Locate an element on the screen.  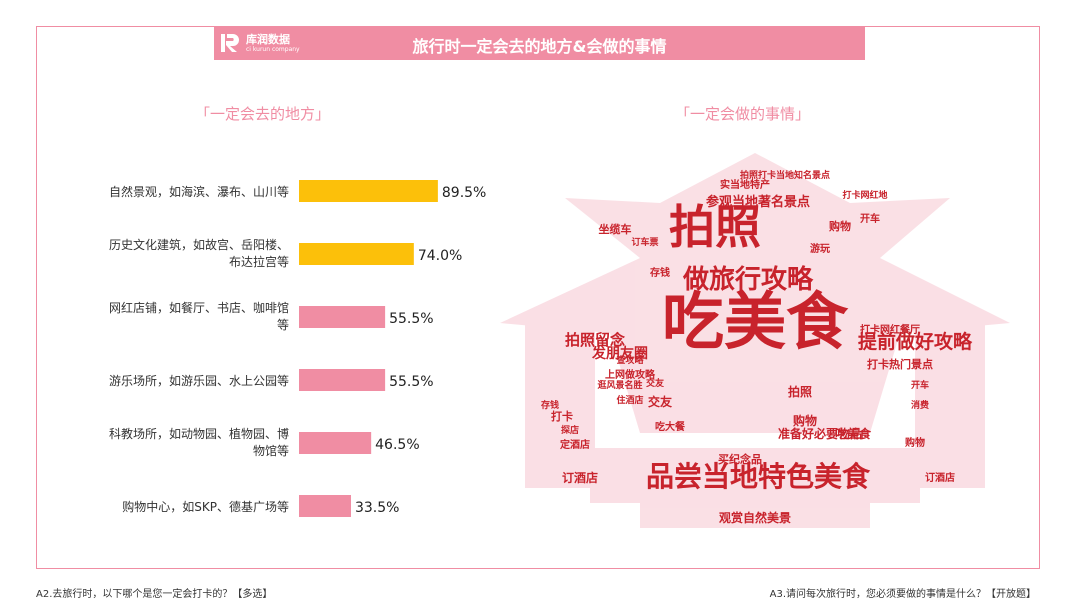
word-cloud-term-24: 游玩 is located at coordinates (820, 248).